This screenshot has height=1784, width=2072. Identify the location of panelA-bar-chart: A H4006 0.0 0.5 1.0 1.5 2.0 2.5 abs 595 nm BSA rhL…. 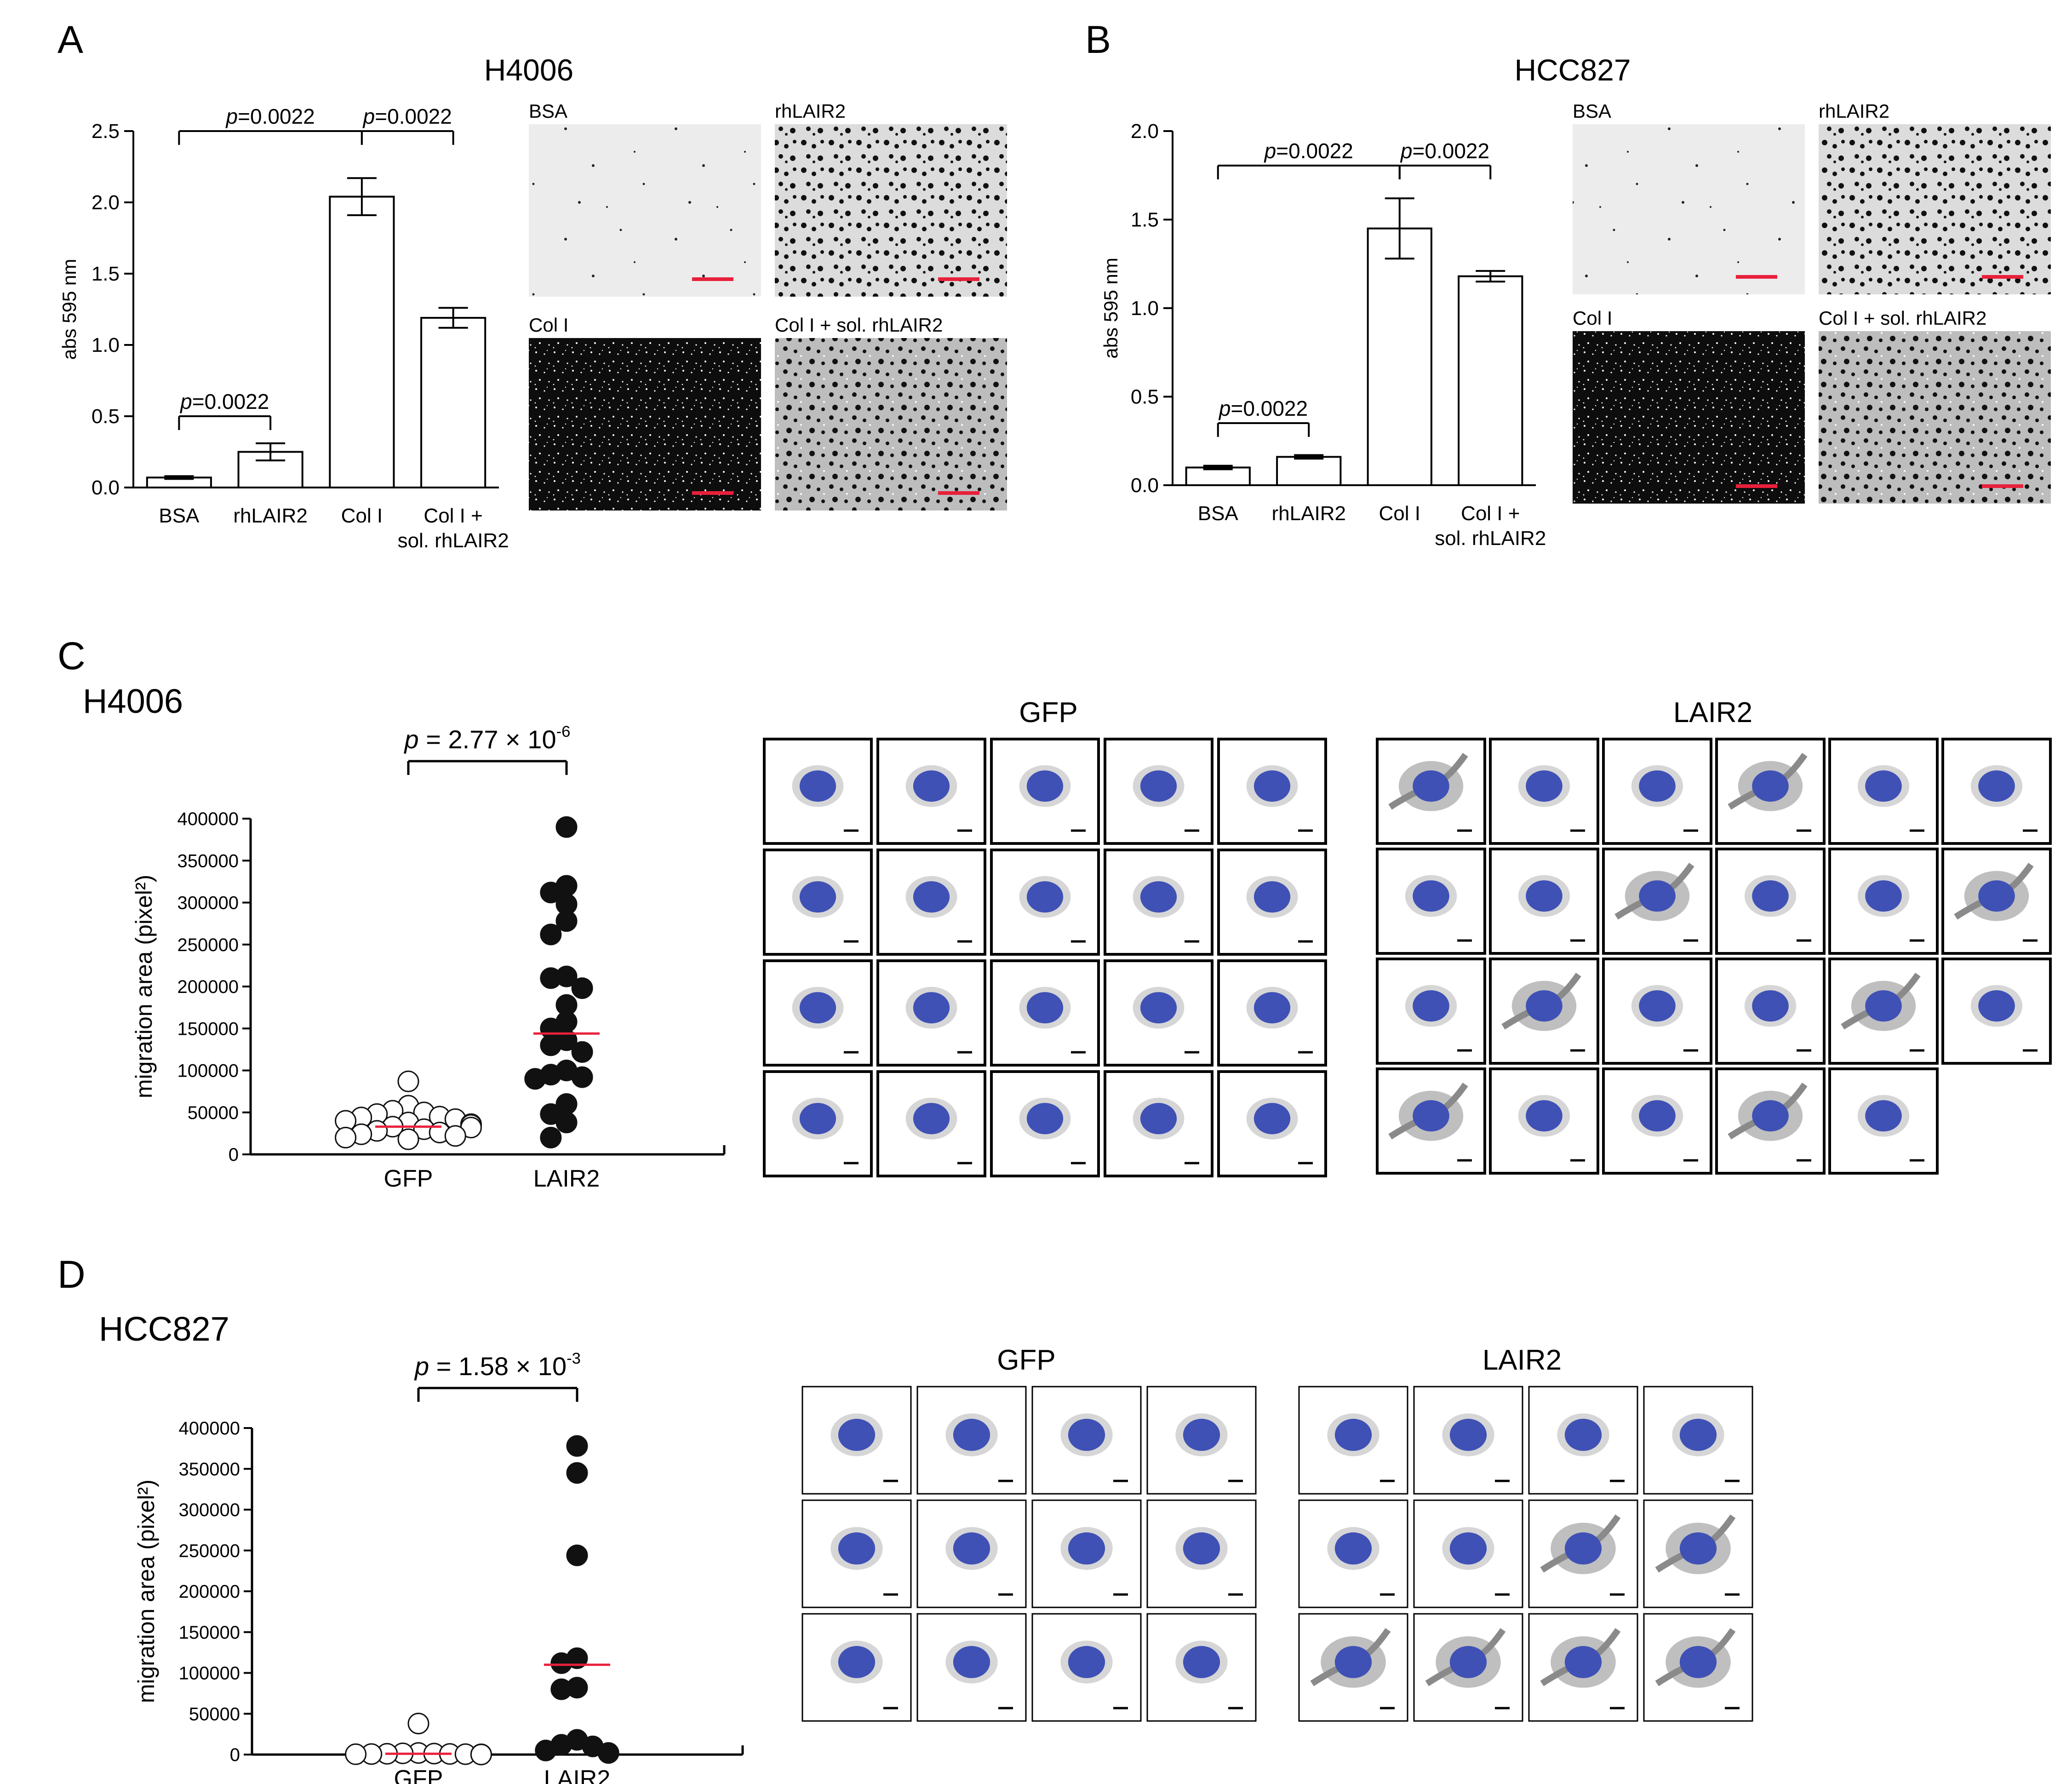
(532, 285).